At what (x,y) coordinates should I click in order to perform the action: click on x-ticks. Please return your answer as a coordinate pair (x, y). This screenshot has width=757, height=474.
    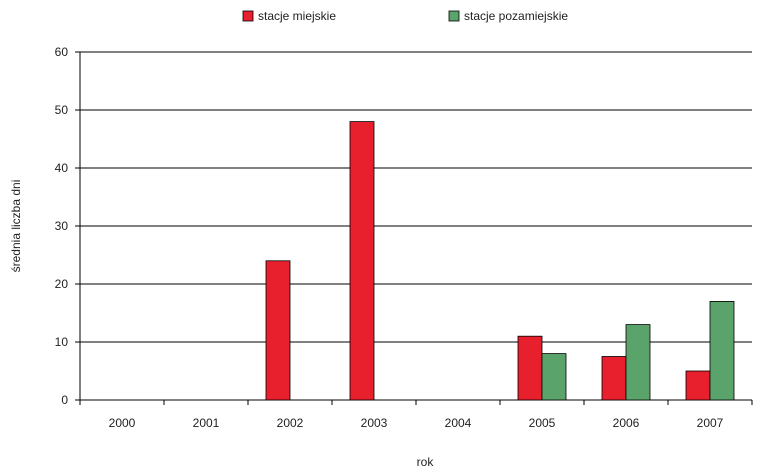
    Looking at the image, I should click on (416, 402).